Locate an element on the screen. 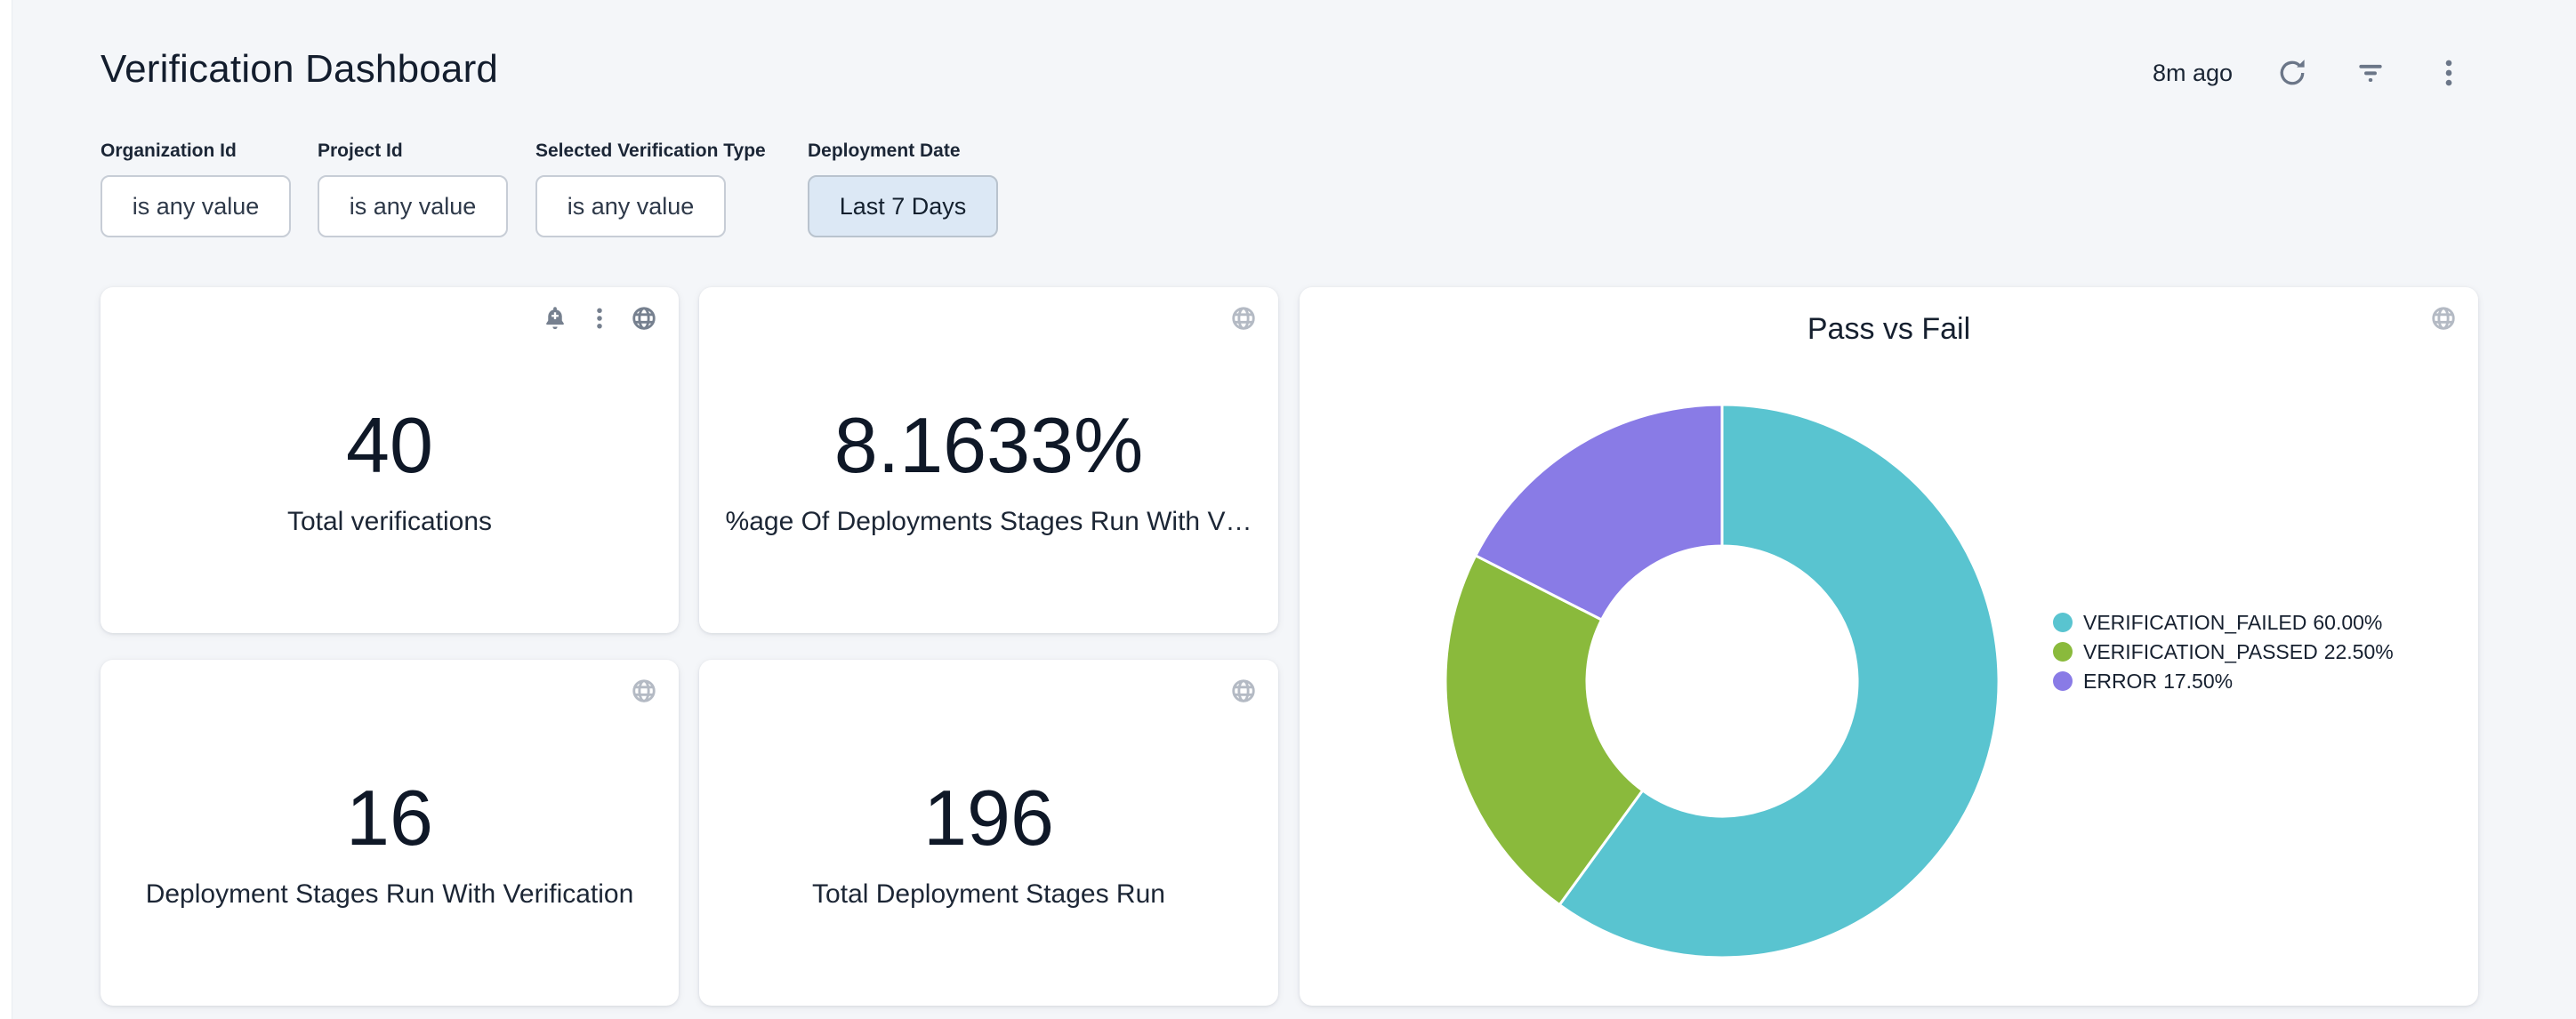 The image size is (2576, 1019). filter-group-selected-verification-type: Selected Verification Type is any value is located at coordinates (650, 188).